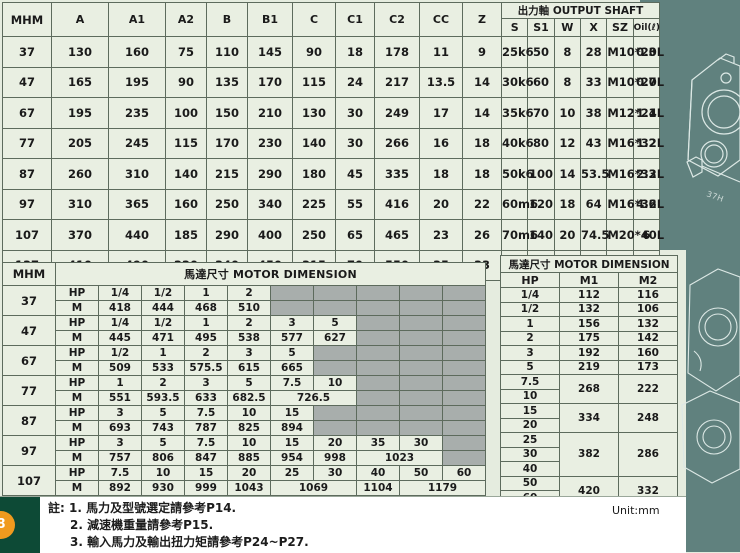 The width and height of the screenshot is (740, 553). I want to click on cell-a1: 235, so click(137, 113).